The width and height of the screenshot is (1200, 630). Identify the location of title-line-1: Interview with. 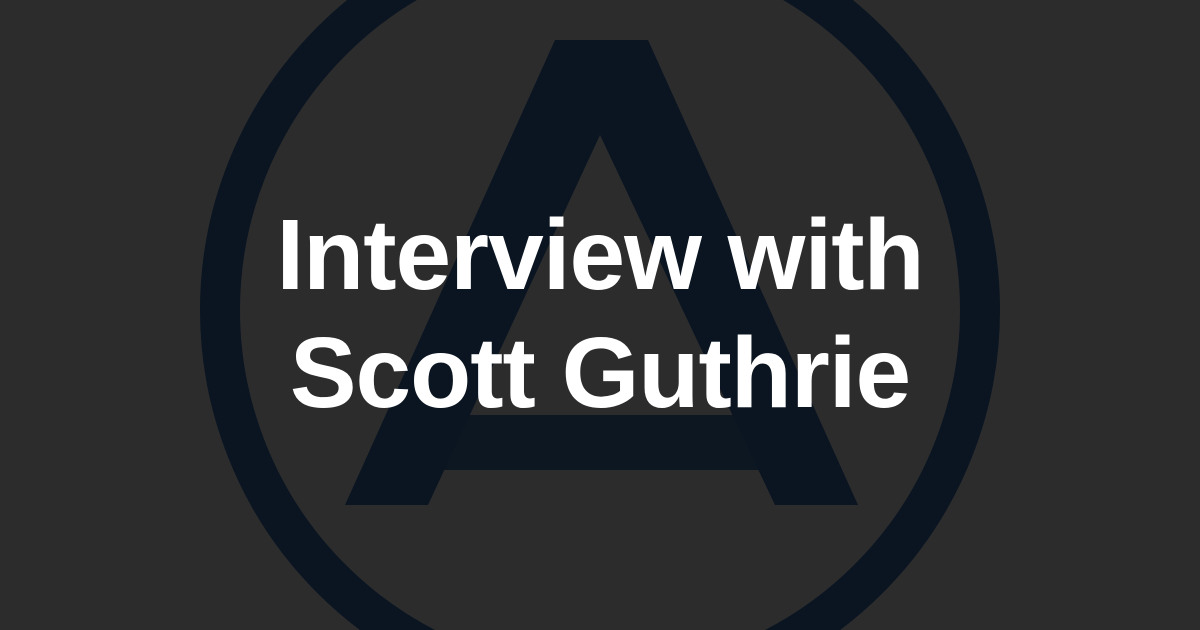
(600, 255).